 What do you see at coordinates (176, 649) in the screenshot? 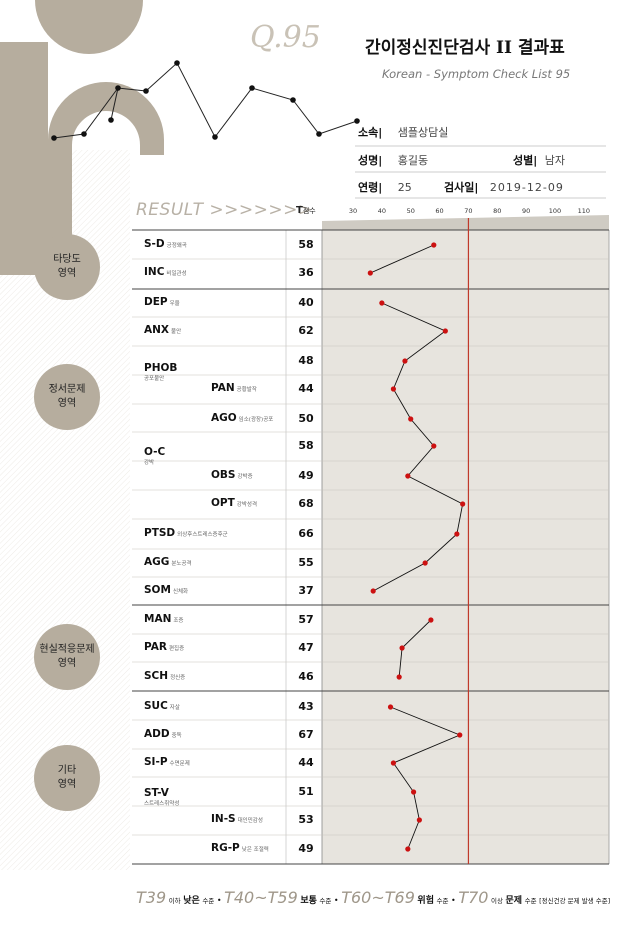
I see `row-desc: 편집증` at bounding box center [176, 649].